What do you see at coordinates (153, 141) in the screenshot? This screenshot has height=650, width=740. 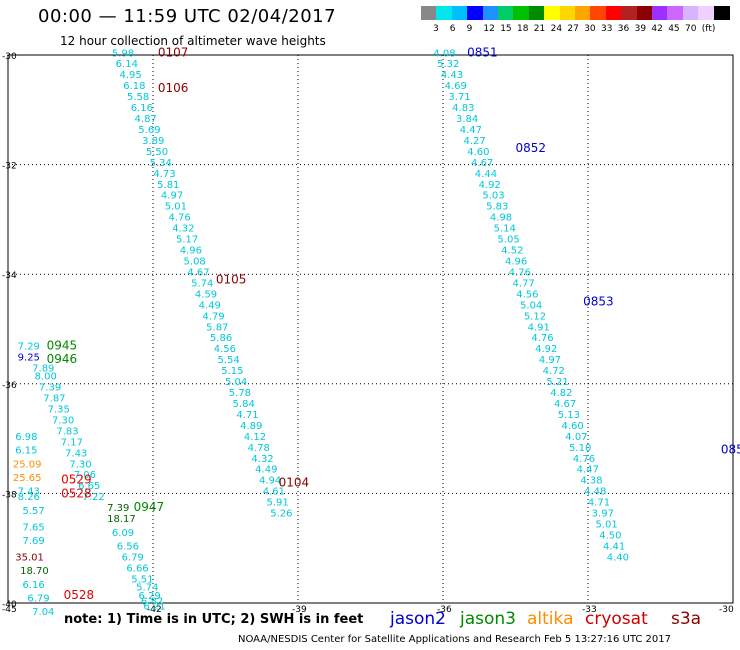 I see `swh-value: 3.89` at bounding box center [153, 141].